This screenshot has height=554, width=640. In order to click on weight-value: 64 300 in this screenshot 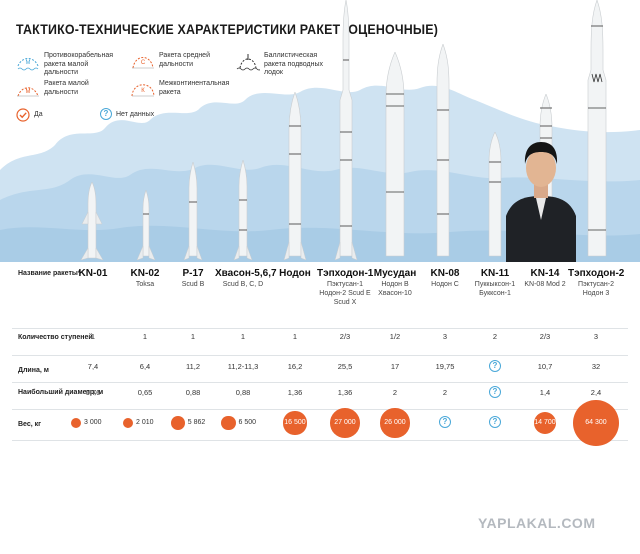, I will do `click(596, 422)`.